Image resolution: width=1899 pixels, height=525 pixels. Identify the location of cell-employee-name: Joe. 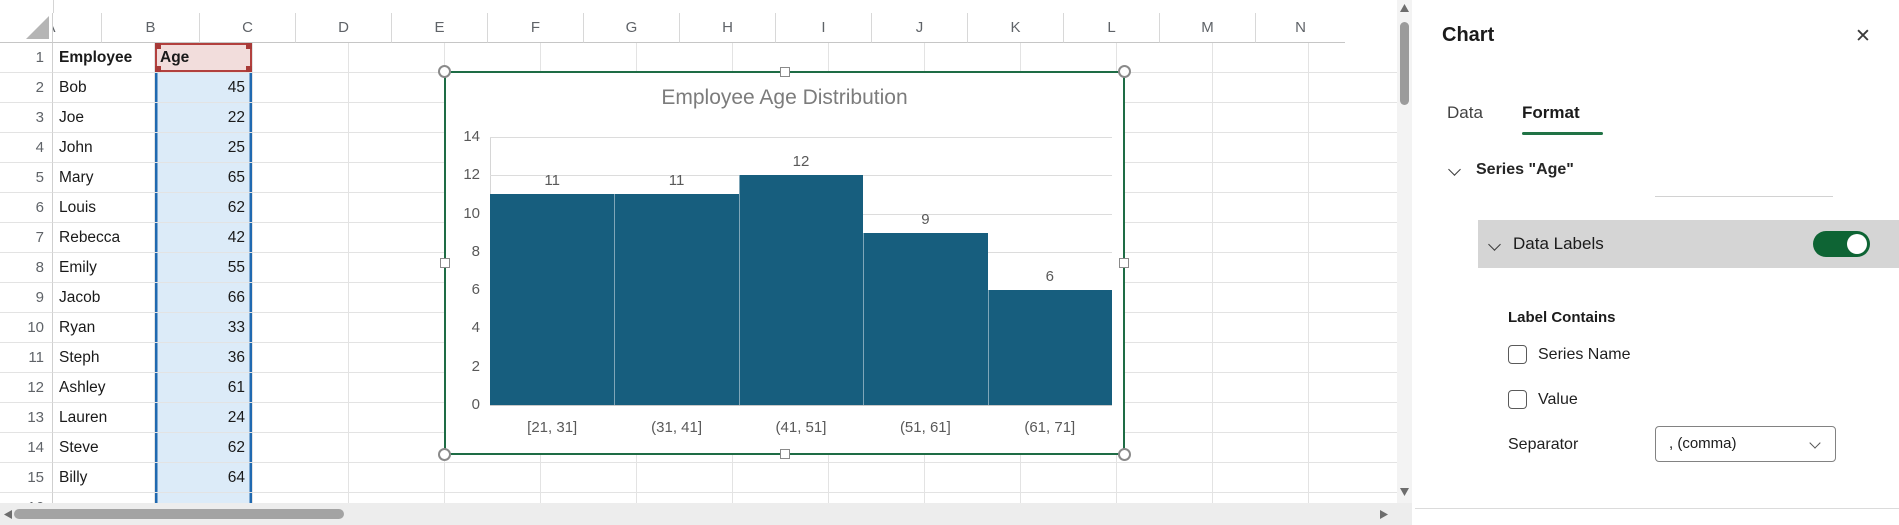
(104, 118).